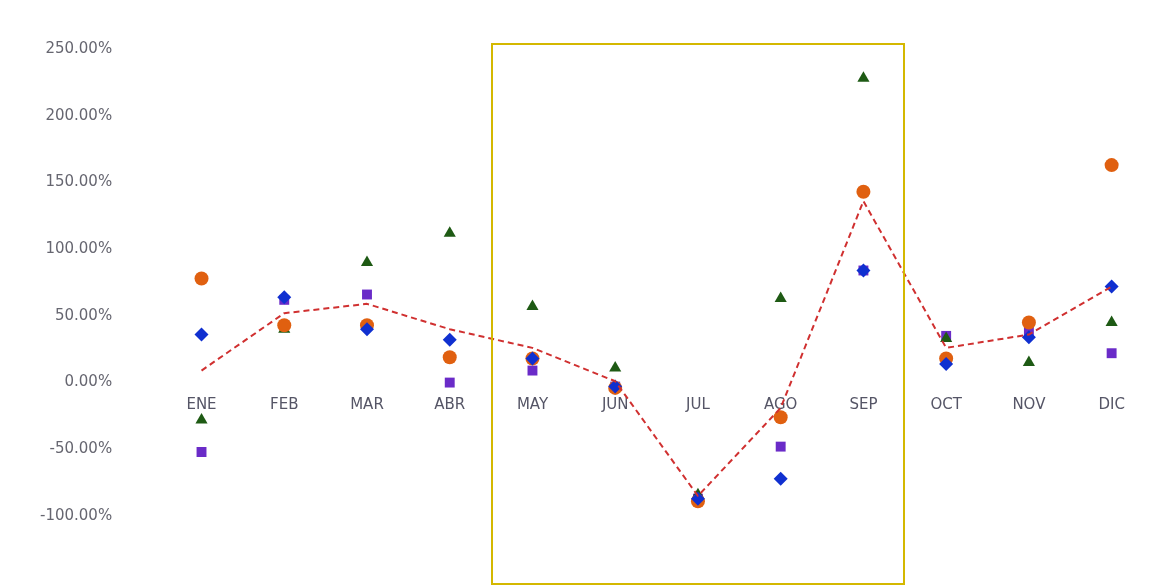  What do you see at coordinates (79, 181) in the screenshot?
I see `y-tick-label: 150.00%` at bounding box center [79, 181].